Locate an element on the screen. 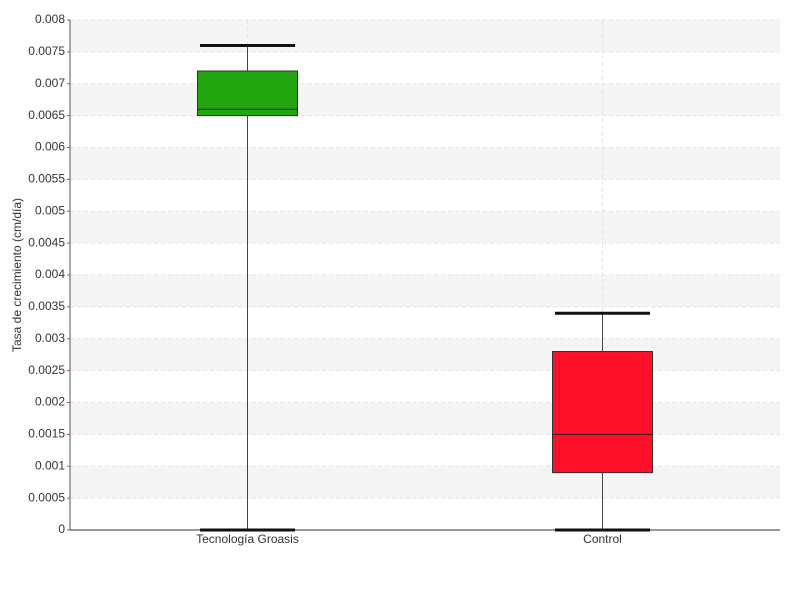  y-tick-label: 0.0045 is located at coordinates (46, 242).